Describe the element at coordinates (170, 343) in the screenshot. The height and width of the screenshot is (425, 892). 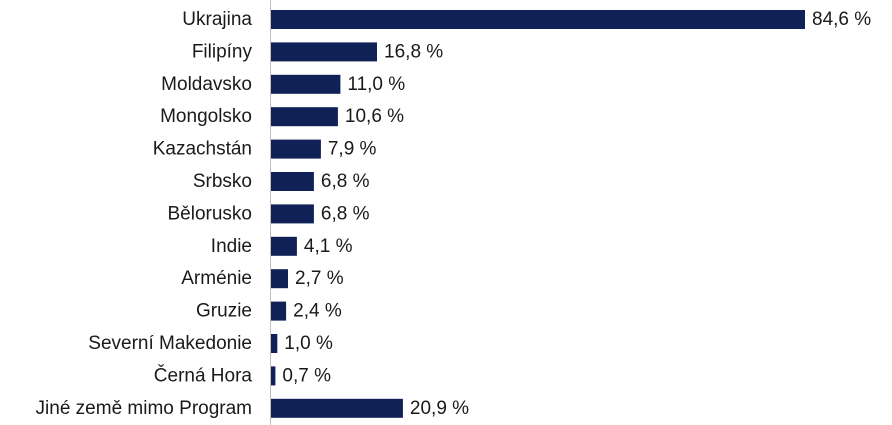
I see `category-label: Severní Makedonie` at that location.